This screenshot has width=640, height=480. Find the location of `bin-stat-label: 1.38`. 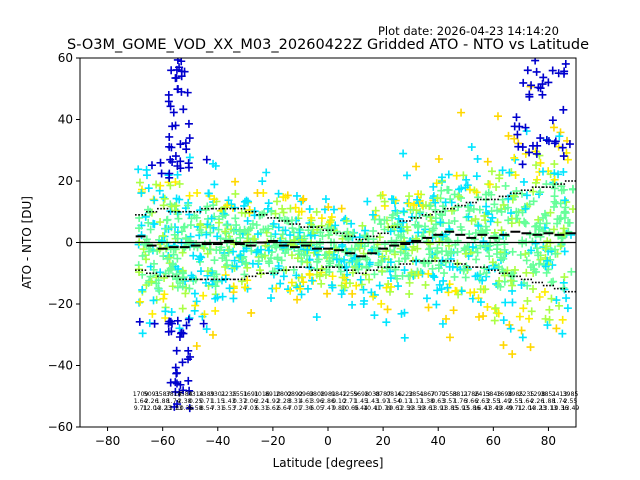

bin-stat-label: 1.38 is located at coordinates (427, 401).